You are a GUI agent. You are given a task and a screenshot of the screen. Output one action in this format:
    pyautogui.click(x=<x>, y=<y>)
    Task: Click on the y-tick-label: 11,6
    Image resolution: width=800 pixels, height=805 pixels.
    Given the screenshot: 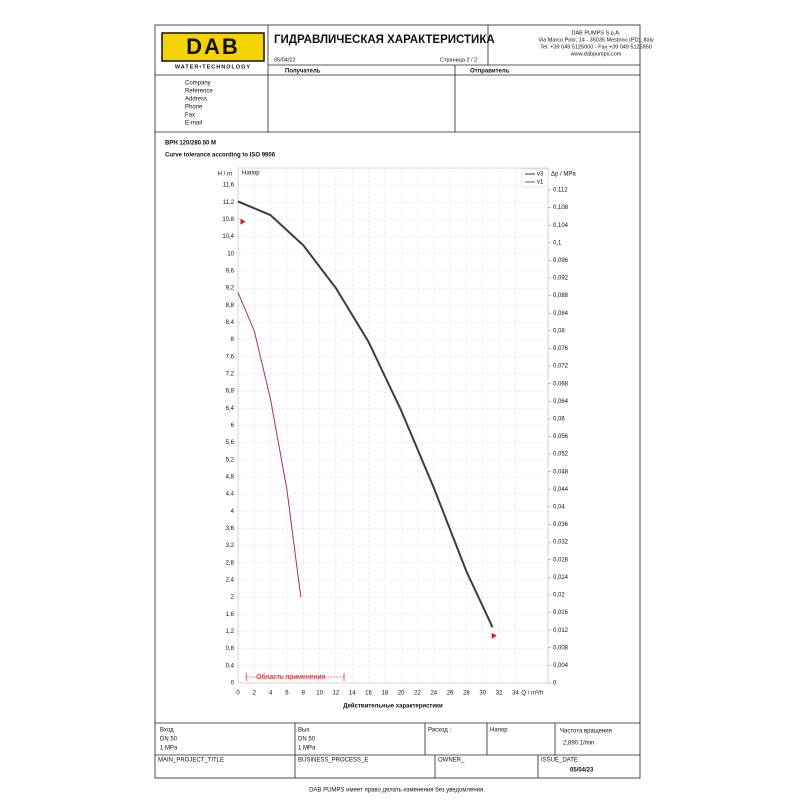 What is the action you would take?
    pyautogui.click(x=229, y=186)
    